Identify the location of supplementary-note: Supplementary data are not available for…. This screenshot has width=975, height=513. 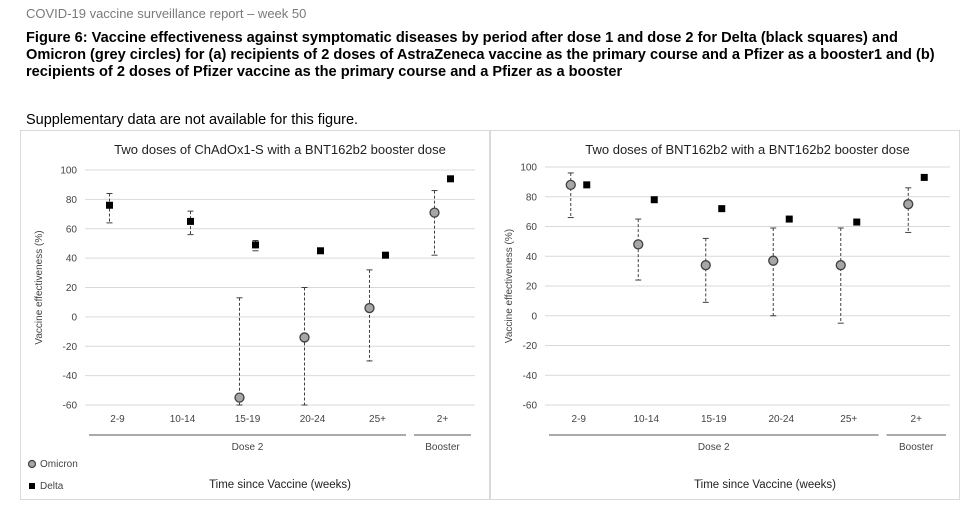
(192, 120).